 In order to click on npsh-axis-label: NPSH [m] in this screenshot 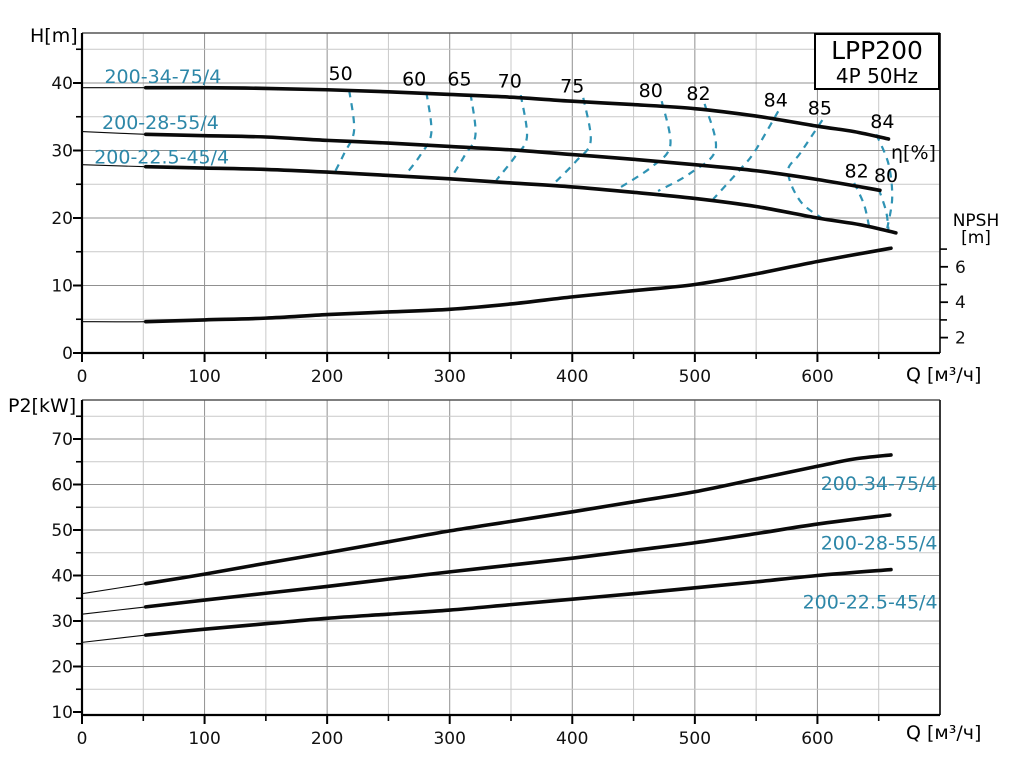, I will do `click(976, 230)`.